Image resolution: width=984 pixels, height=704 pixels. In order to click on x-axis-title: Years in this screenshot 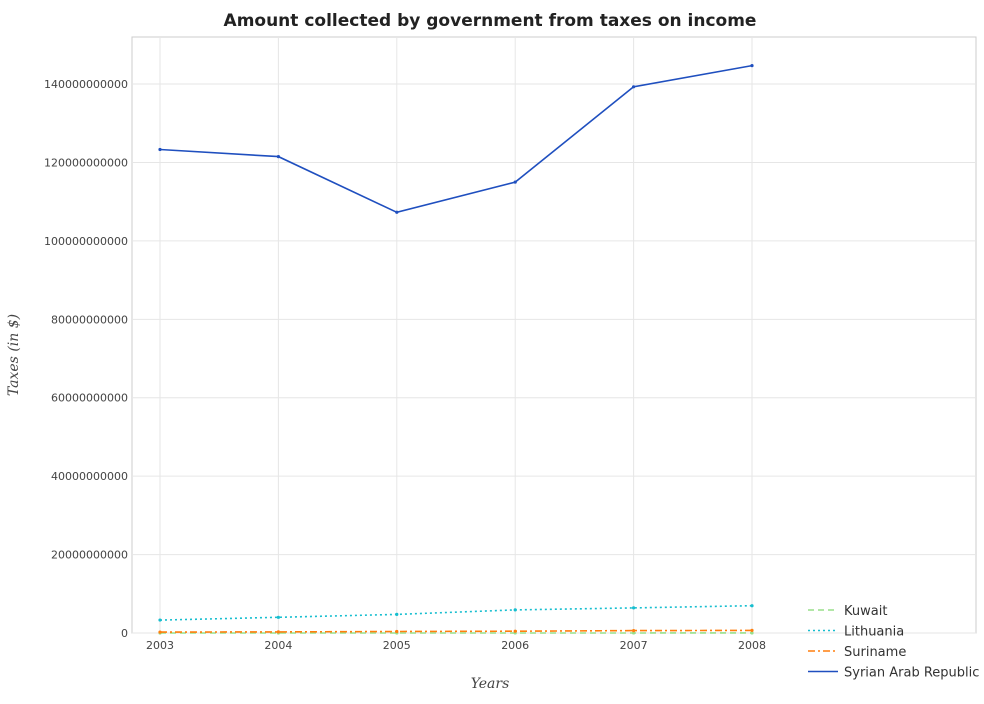, I will do `click(490, 684)`.